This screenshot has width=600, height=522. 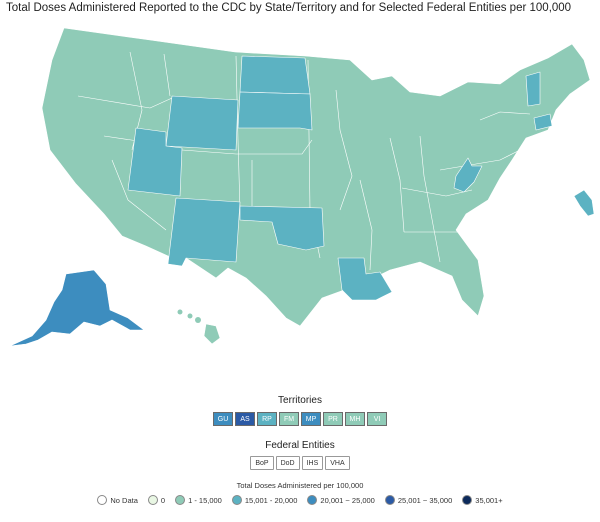 I want to click on territory-button-pr: PR, so click(x=333, y=419).